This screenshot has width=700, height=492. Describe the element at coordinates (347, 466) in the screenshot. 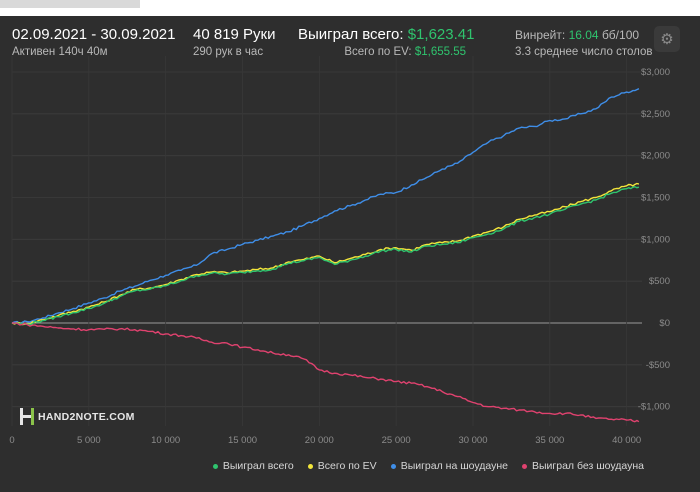

I see `legend-label: Всего по EV` at that location.